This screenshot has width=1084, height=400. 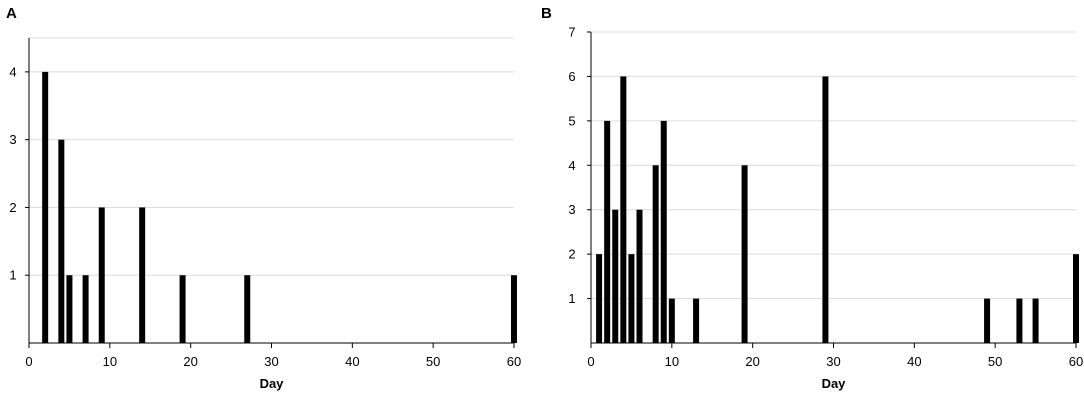 I want to click on y-tick-label: 5, so click(x=571, y=120).